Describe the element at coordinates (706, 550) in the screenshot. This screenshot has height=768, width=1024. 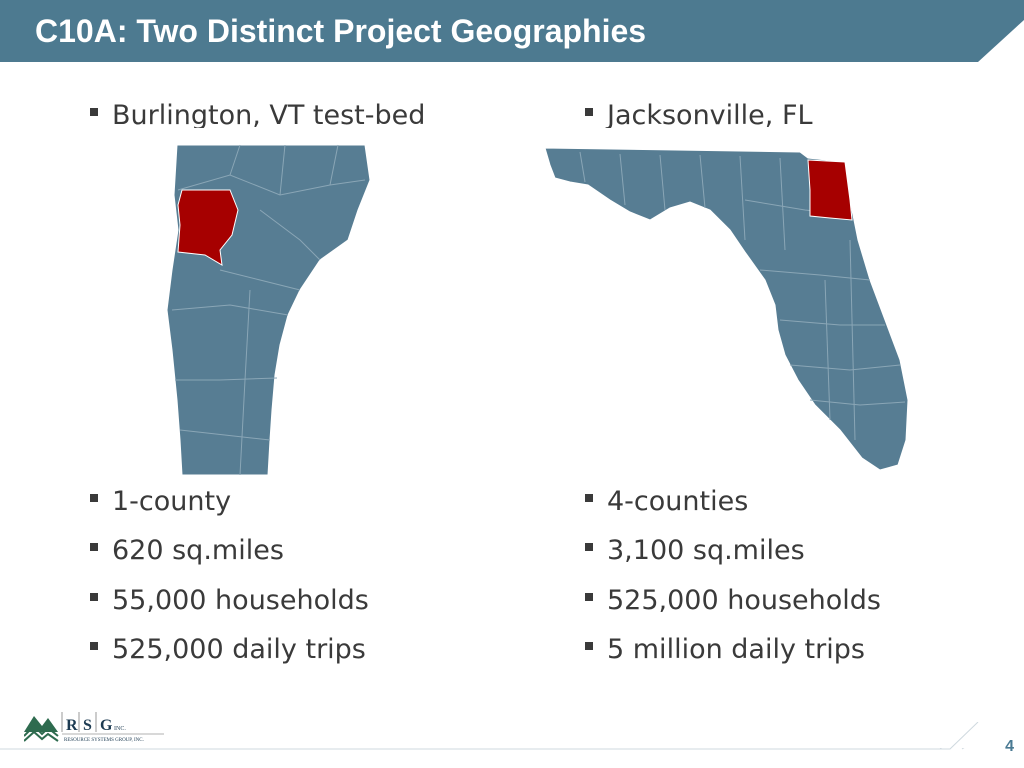
I see `right-bullet-text: 3,100 sq.miles` at that location.